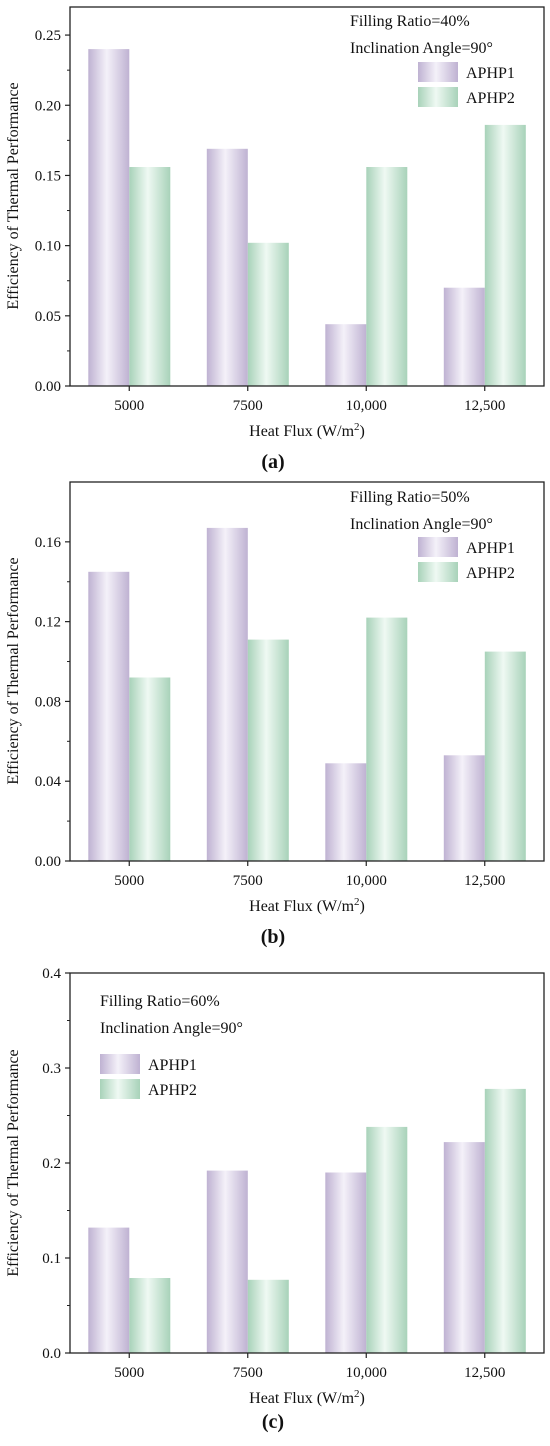 This screenshot has height=1446, width=550. Describe the element at coordinates (51, 1354) in the screenshot. I see `y-tick-label: 0.0` at that location.